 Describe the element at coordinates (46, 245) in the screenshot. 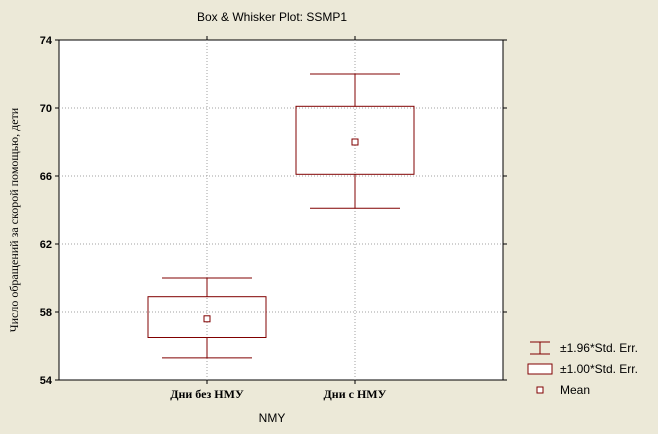

I see `y-tick-label: 62` at that location.